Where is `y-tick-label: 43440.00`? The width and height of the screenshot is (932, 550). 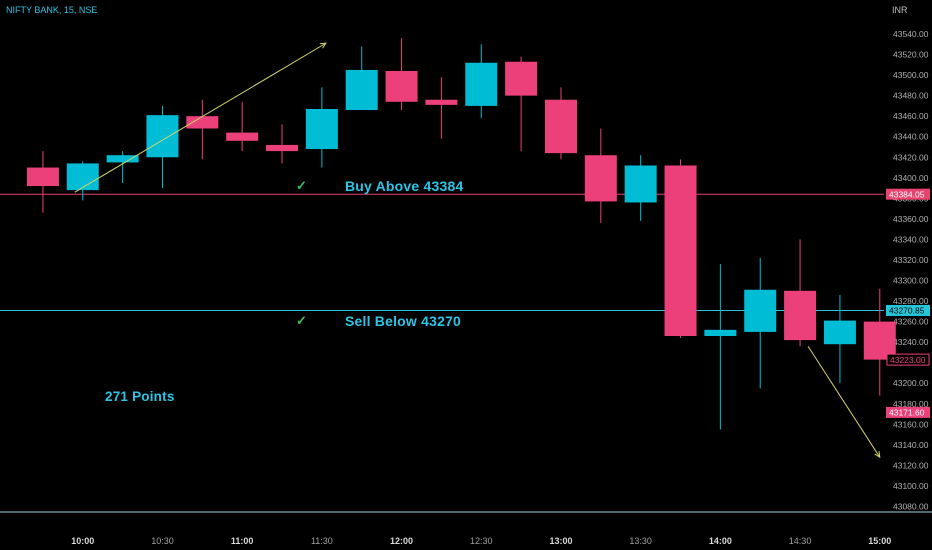 y-tick-label: 43440.00 is located at coordinates (911, 137).